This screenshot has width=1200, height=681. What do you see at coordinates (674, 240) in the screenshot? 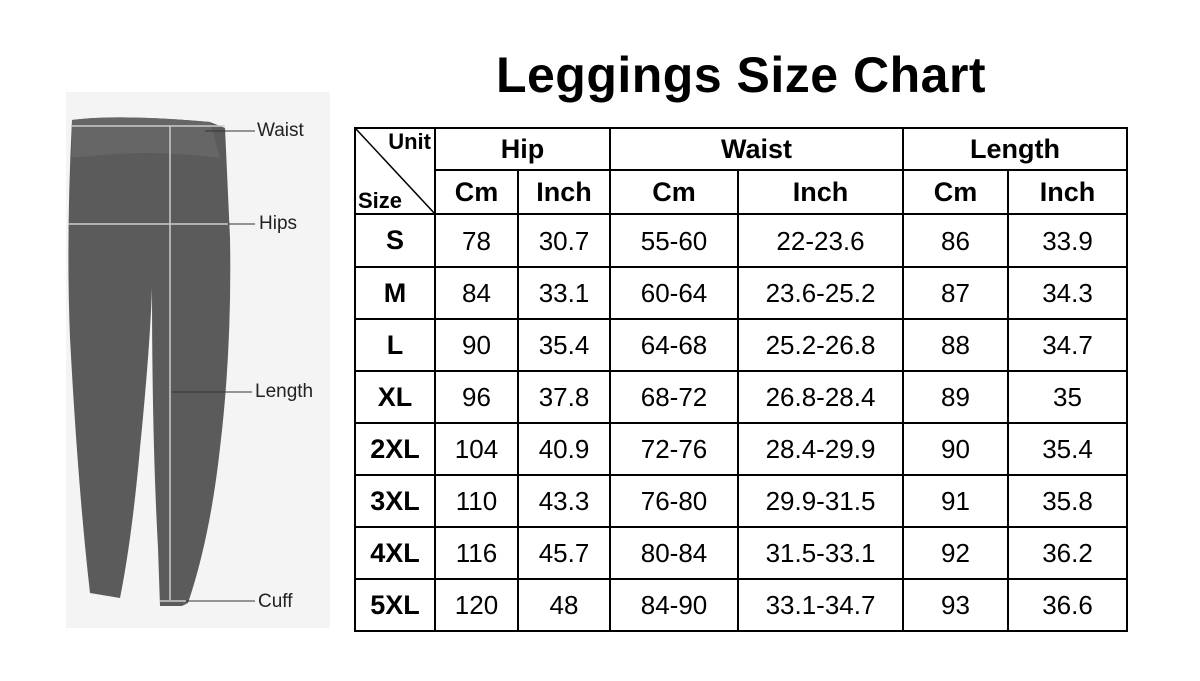
I see `value-cell: 55-60` at bounding box center [674, 240].